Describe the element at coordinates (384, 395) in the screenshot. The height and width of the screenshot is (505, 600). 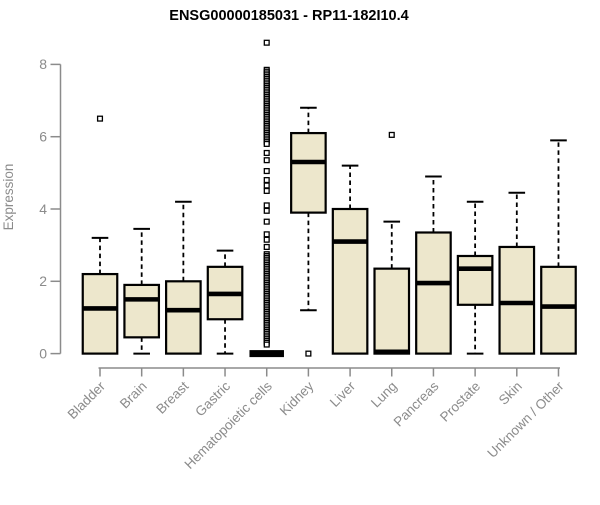
I see `x-tick-label-lung: Lung` at that location.